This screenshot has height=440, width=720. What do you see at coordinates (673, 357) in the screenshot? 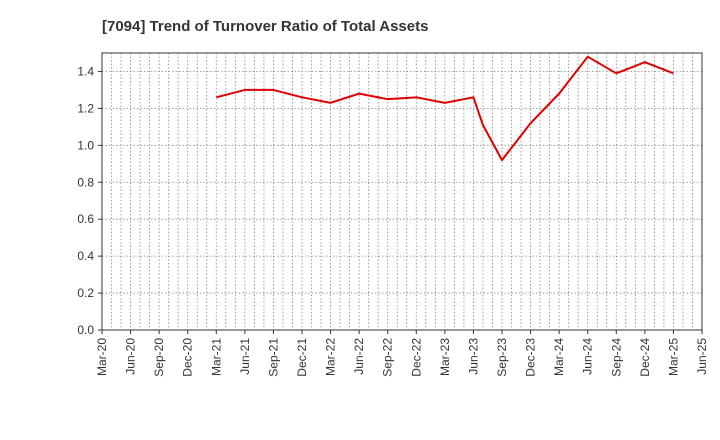
I see `x-tick-label: Mar-25` at bounding box center [673, 357].